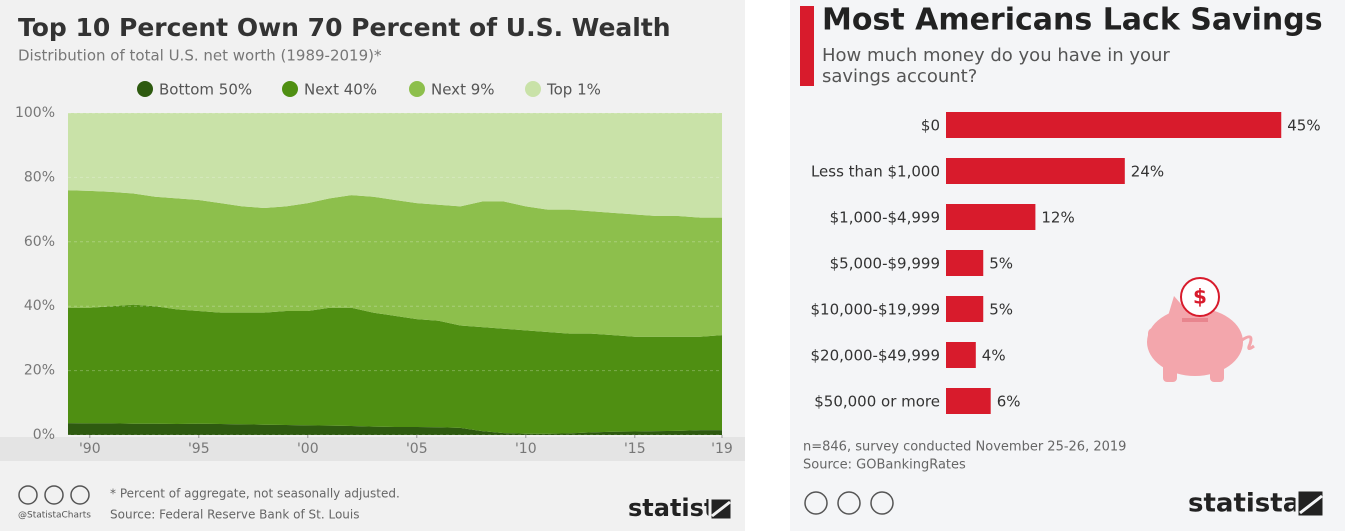  What do you see at coordinates (54, 516) in the screenshot?
I see `credit: @StatistaCharts` at bounding box center [54, 516].